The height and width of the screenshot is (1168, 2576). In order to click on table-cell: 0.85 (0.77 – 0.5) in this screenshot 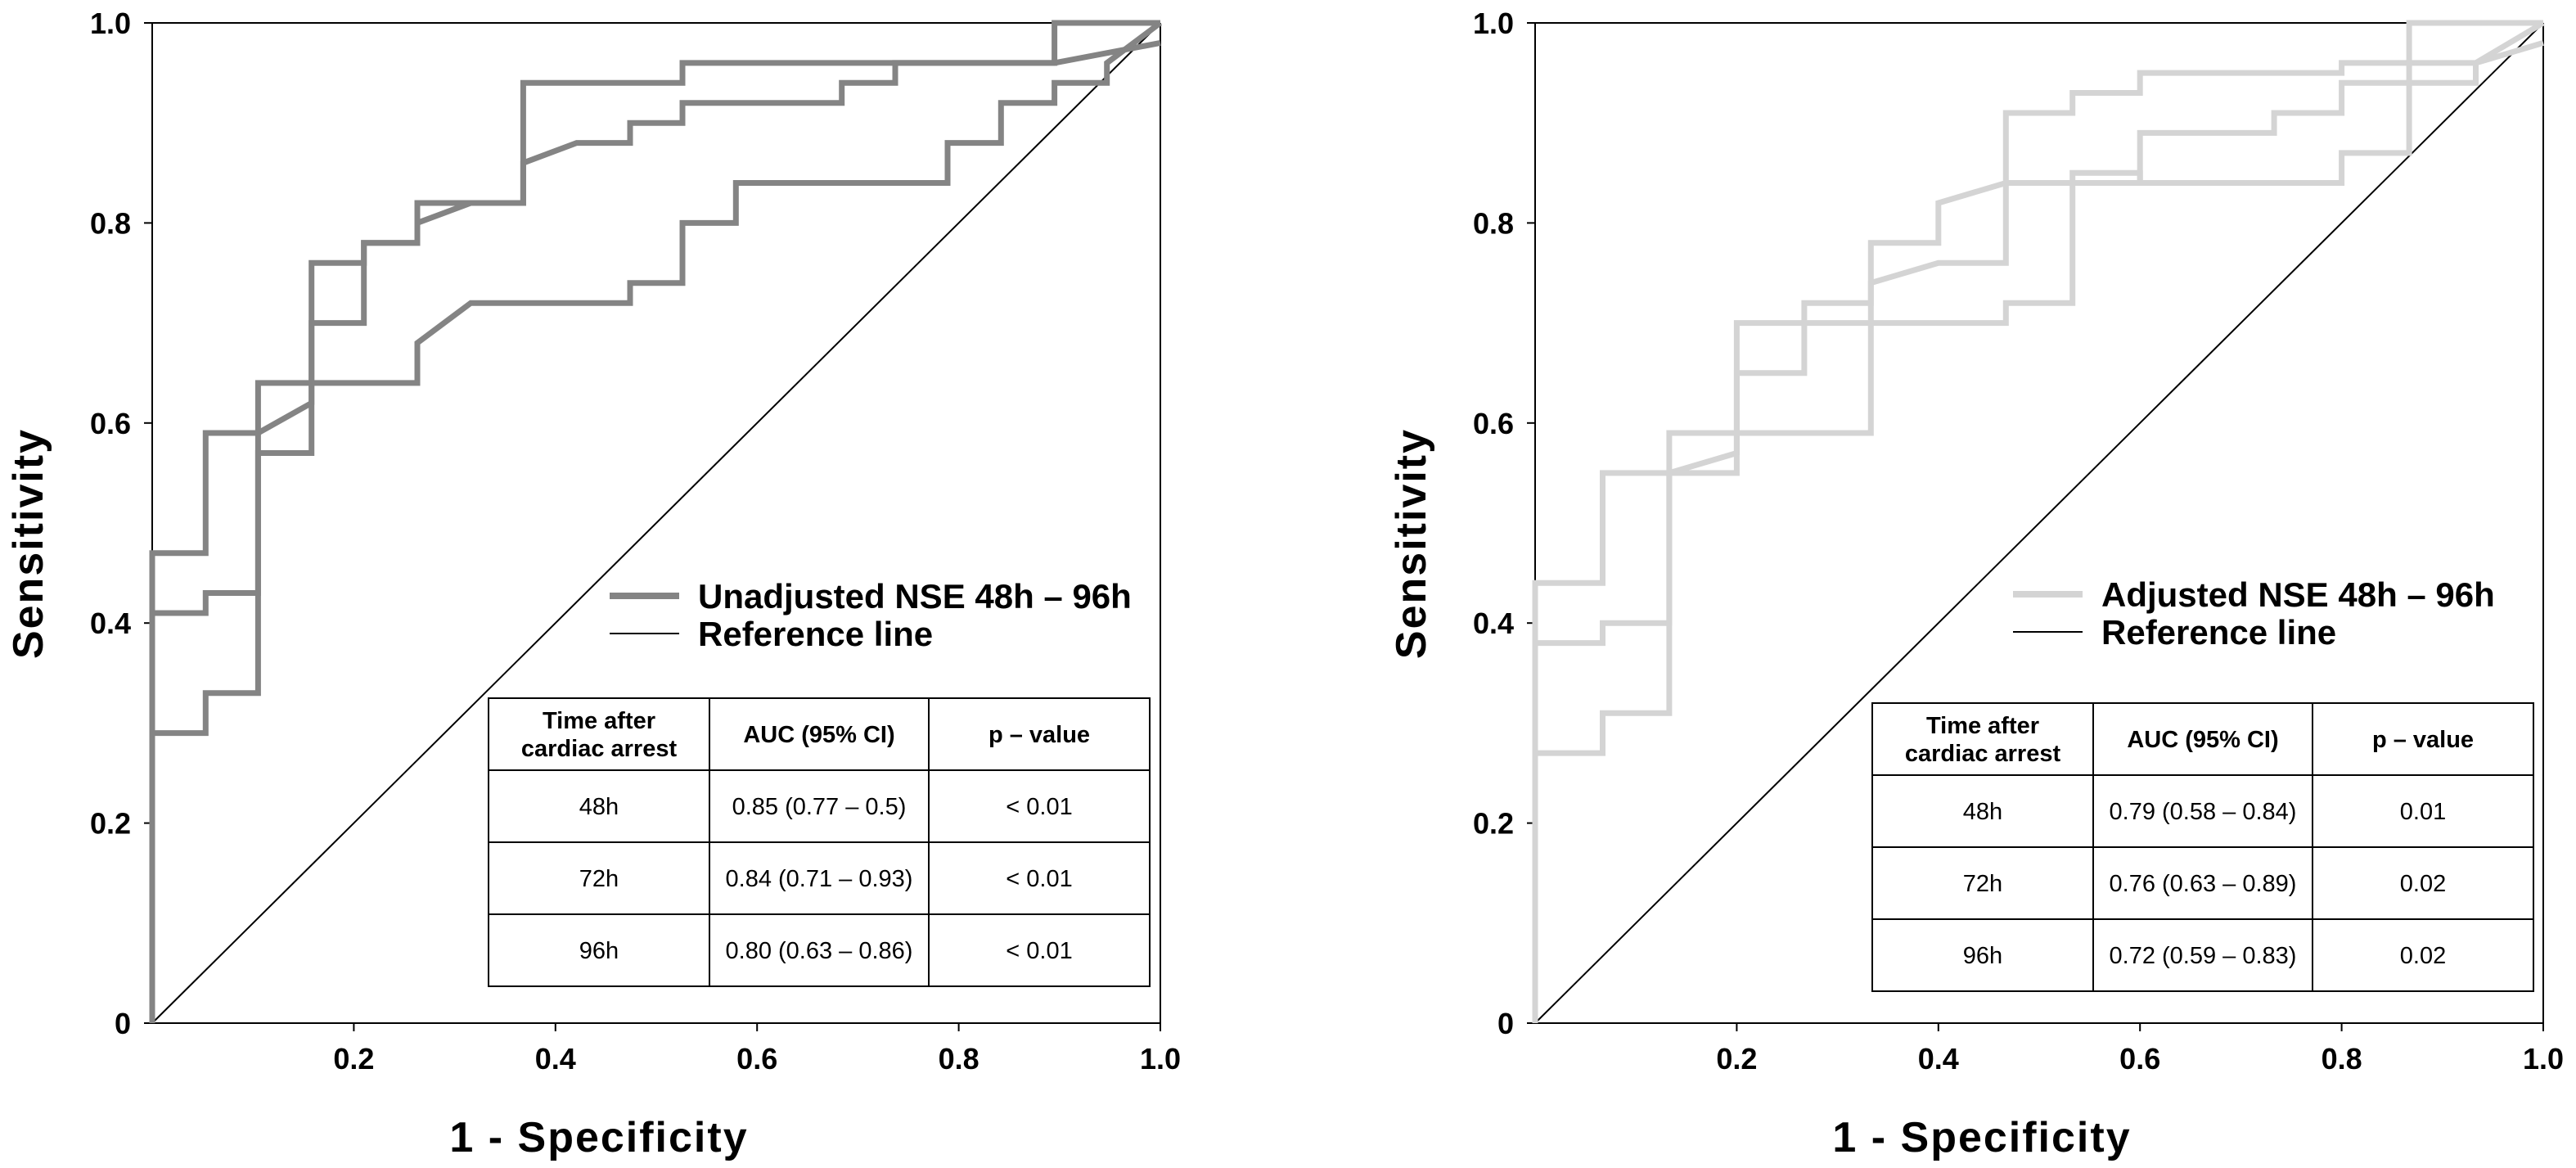, I will do `click(819, 807)`.